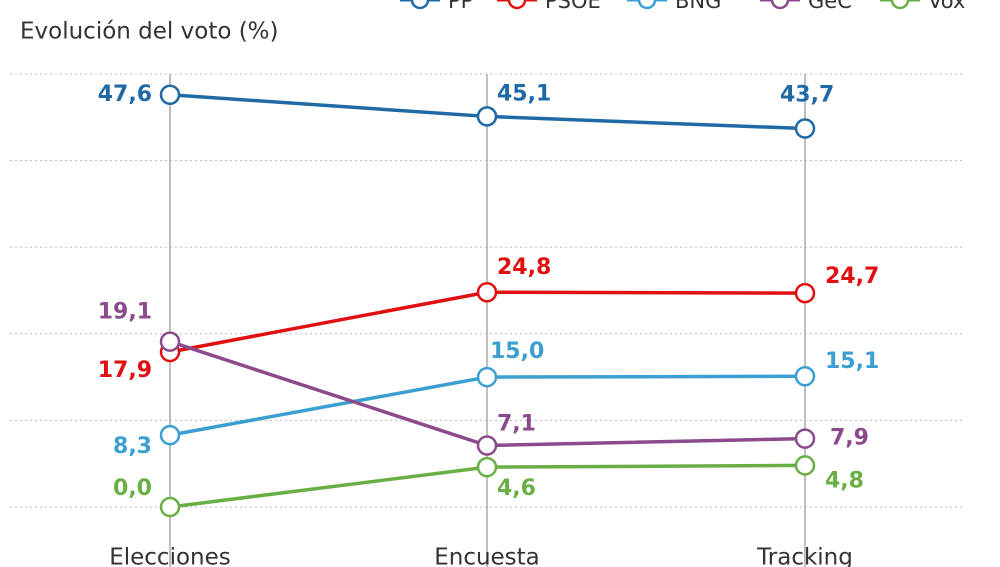 This screenshot has height=567, width=1000. What do you see at coordinates (125, 370) in the screenshot?
I see `data-label: 17,9` at bounding box center [125, 370].